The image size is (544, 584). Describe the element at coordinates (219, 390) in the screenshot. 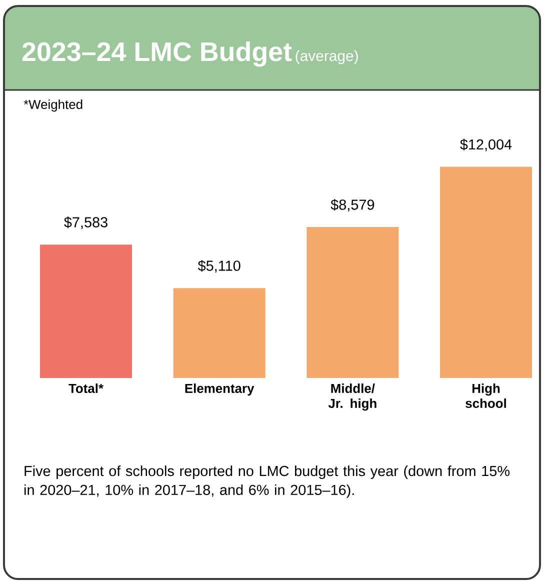

I see `x-tick-label: Elementary` at that location.